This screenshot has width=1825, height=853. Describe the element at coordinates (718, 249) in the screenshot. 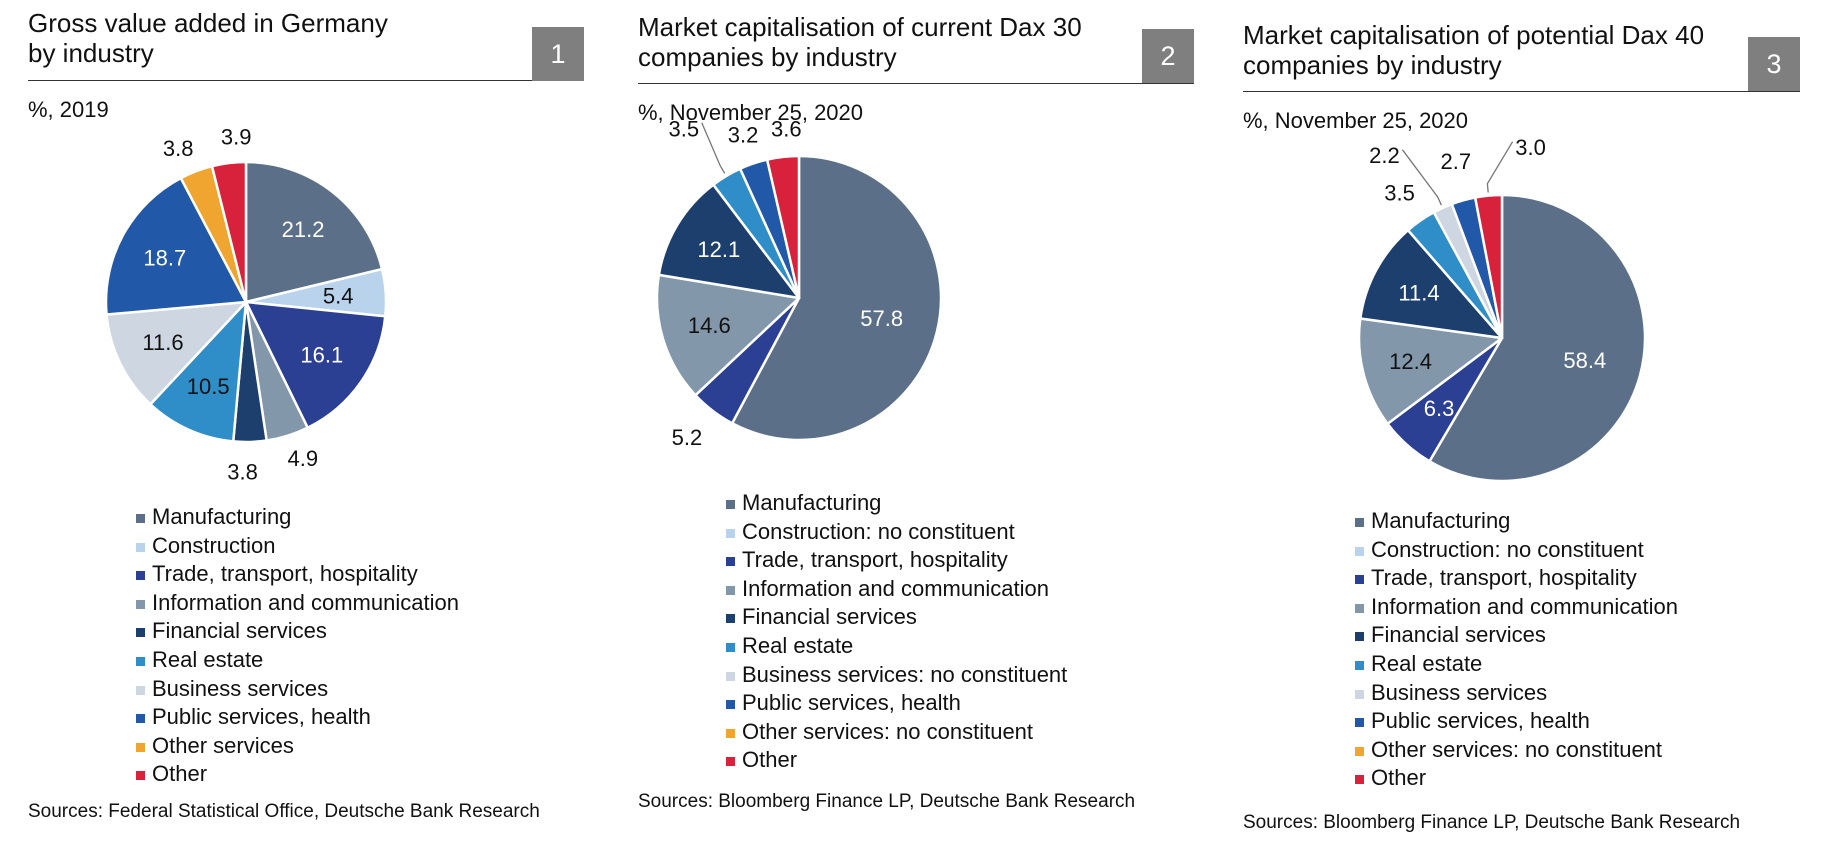

I see `data-label: 12.1` at that location.